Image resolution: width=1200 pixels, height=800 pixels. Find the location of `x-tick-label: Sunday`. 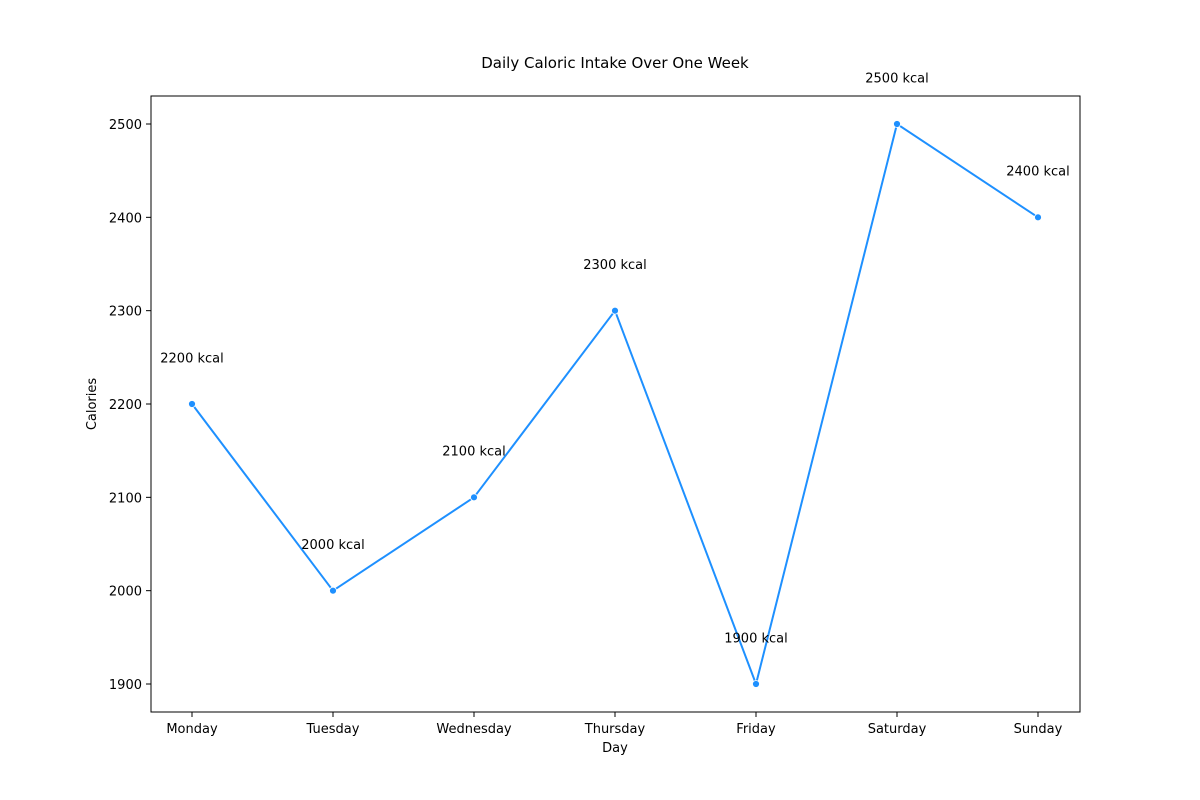

x-tick-label: Sunday is located at coordinates (1038, 729).